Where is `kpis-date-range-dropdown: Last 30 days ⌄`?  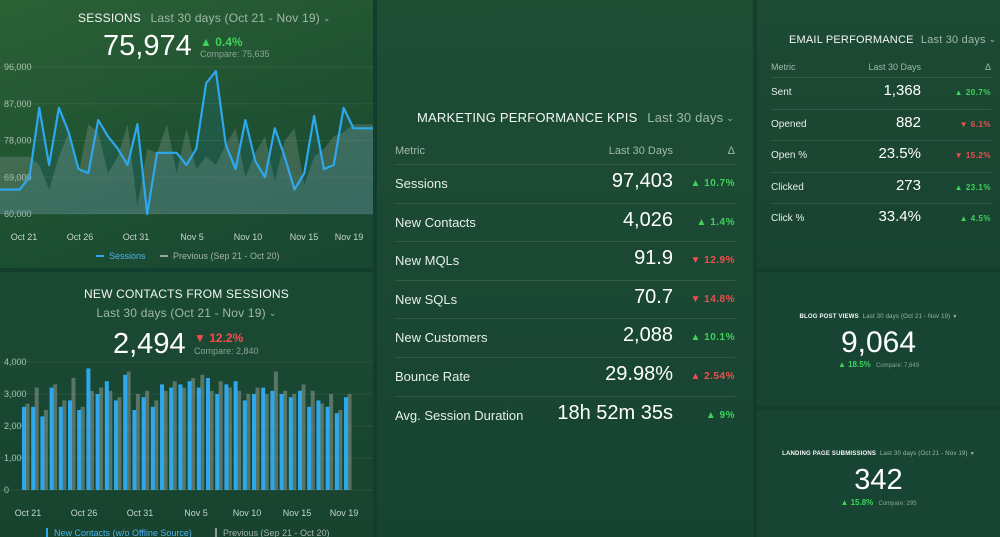
kpis-date-range-dropdown: Last 30 days ⌄ is located at coordinates (690, 117).